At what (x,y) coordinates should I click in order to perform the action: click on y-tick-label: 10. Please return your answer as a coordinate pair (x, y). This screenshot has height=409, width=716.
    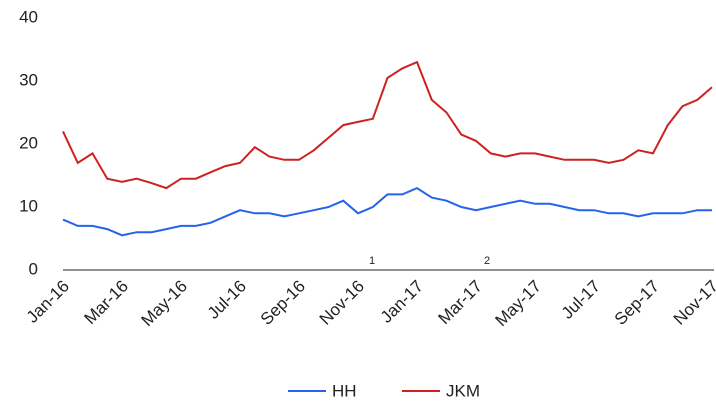
    Looking at the image, I should click on (28, 205).